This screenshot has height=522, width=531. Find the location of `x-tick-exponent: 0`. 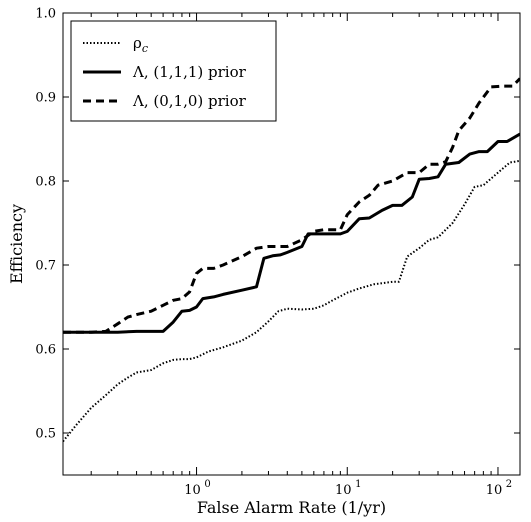

x-tick-exponent: 0 is located at coordinates (207, 484).